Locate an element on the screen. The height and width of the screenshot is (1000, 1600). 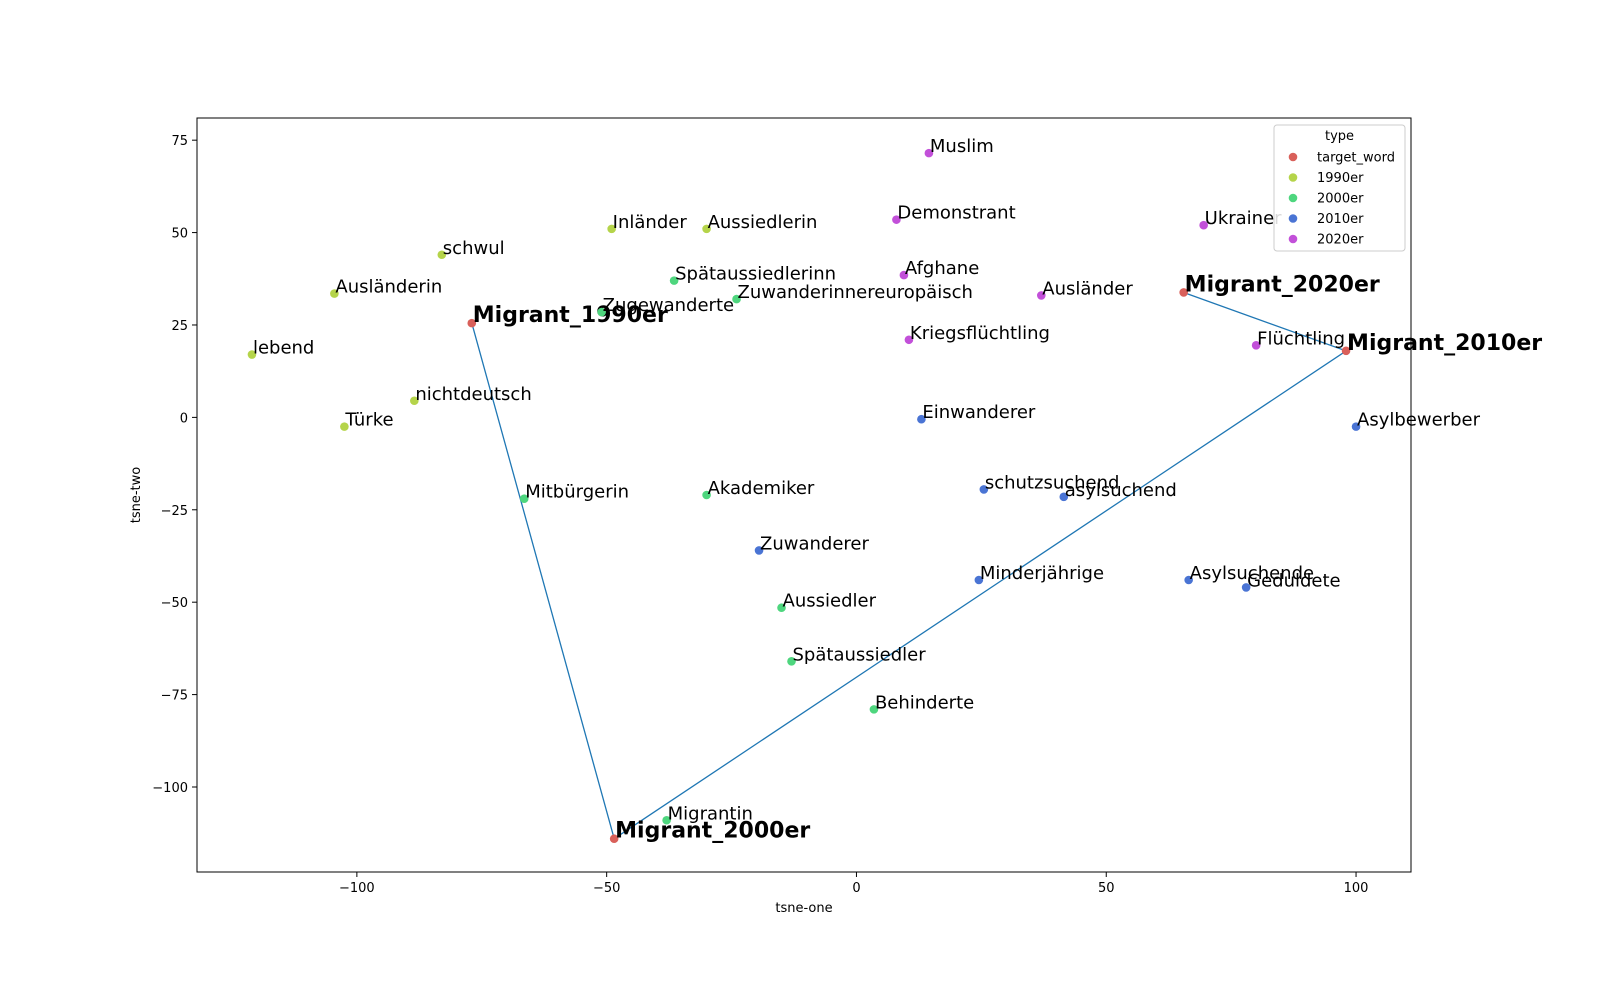
word-label: nichtdeutsch is located at coordinates (473, 394).